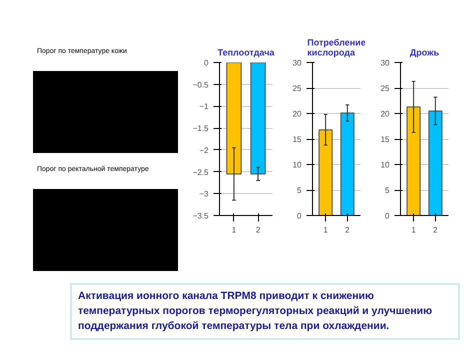 The width and height of the screenshot is (474, 355). Describe the element at coordinates (201, 172) in the screenshot. I see `y-tick-label: −2.5` at that location.